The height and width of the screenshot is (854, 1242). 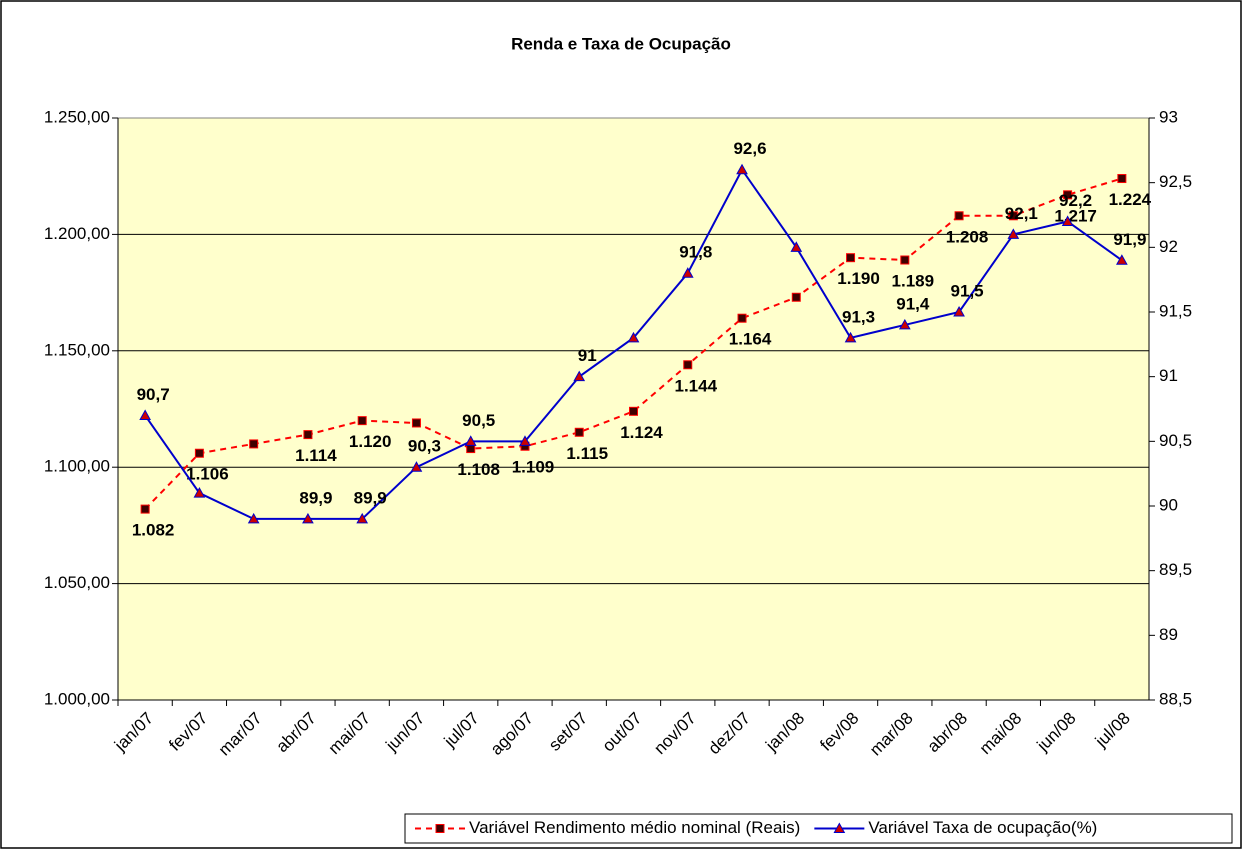 I want to click on data-label: 91, so click(x=587, y=355).